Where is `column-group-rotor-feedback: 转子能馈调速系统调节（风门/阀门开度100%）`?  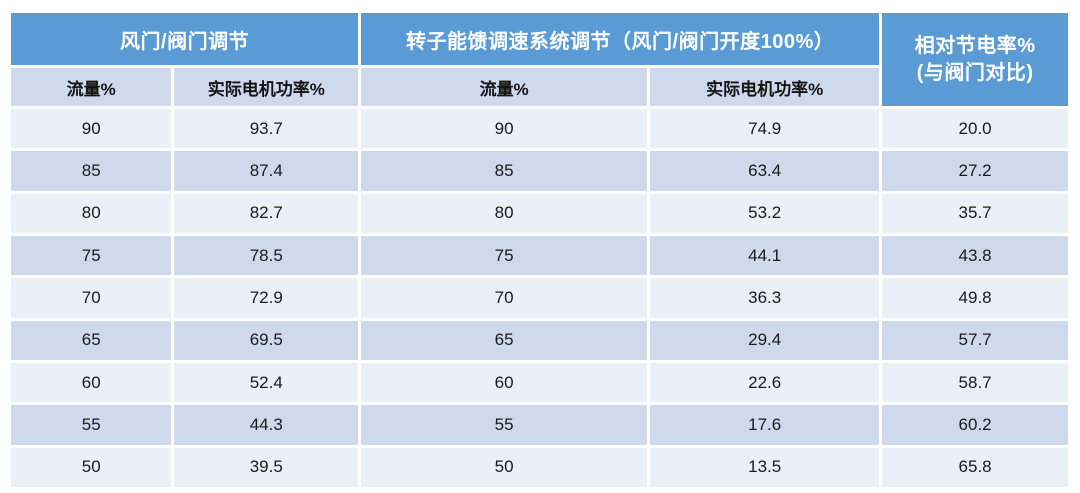 column-group-rotor-feedback: 转子能馈调速系统调节（风门/阀门开度100%） is located at coordinates (620, 39).